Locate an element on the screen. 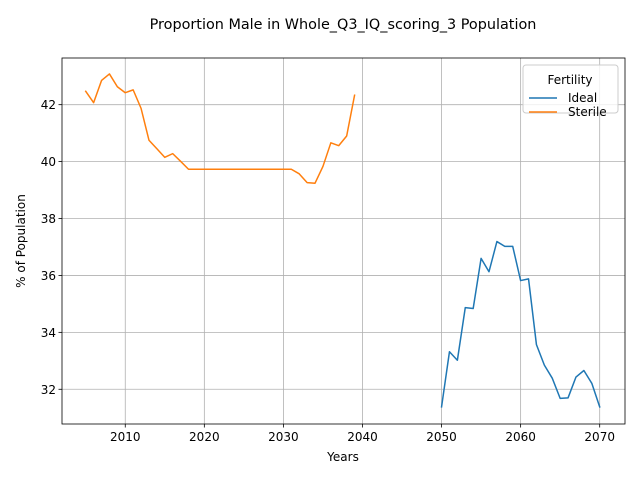 The image size is (640, 480). x-tick-label: 2020 is located at coordinates (204, 437).